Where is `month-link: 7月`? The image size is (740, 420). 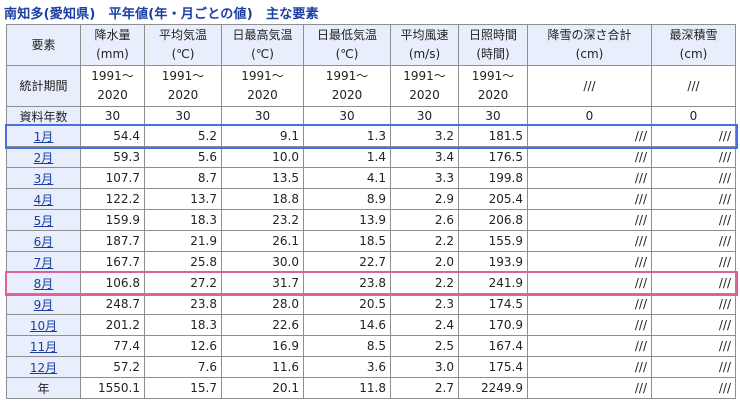
month-link: 7月 is located at coordinates (43, 262).